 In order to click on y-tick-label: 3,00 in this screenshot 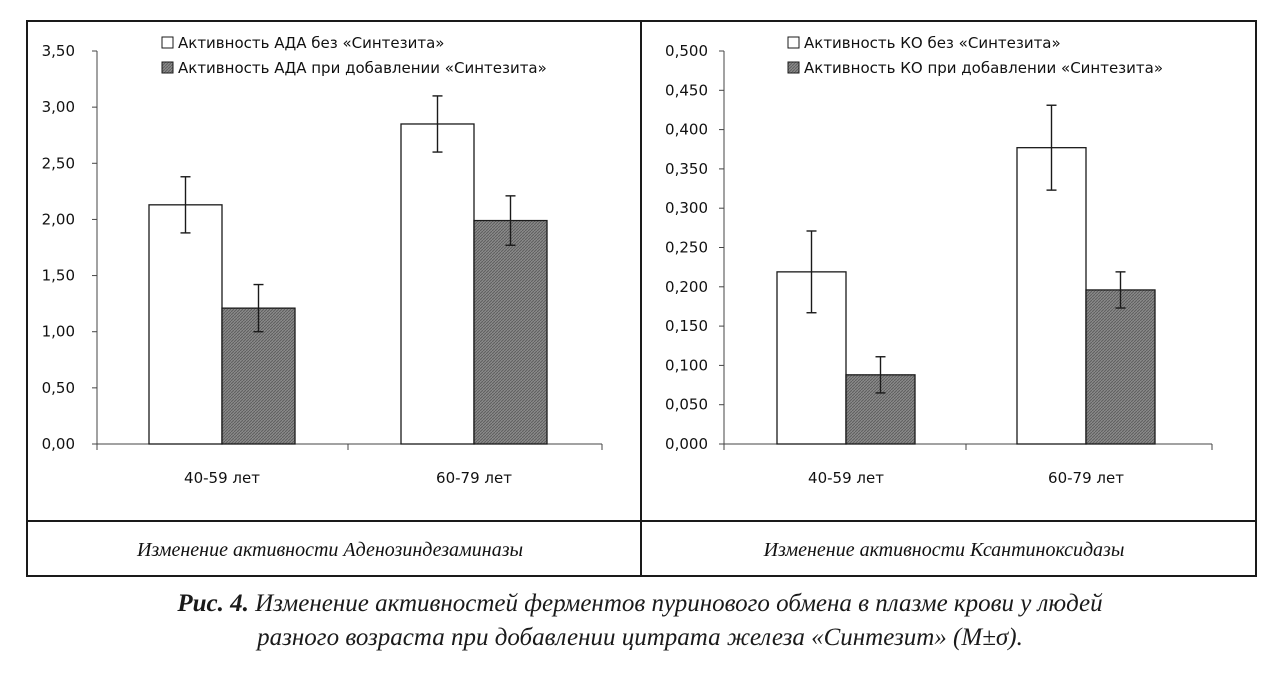, I will do `click(58, 107)`.